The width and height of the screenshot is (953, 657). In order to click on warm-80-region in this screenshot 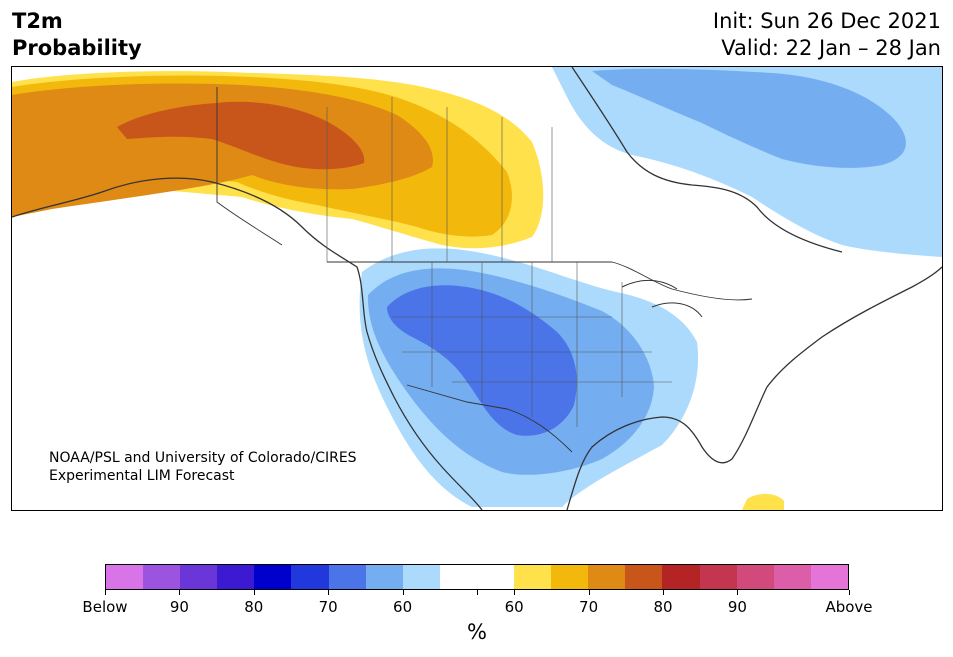, I will do `click(222, 150)`.